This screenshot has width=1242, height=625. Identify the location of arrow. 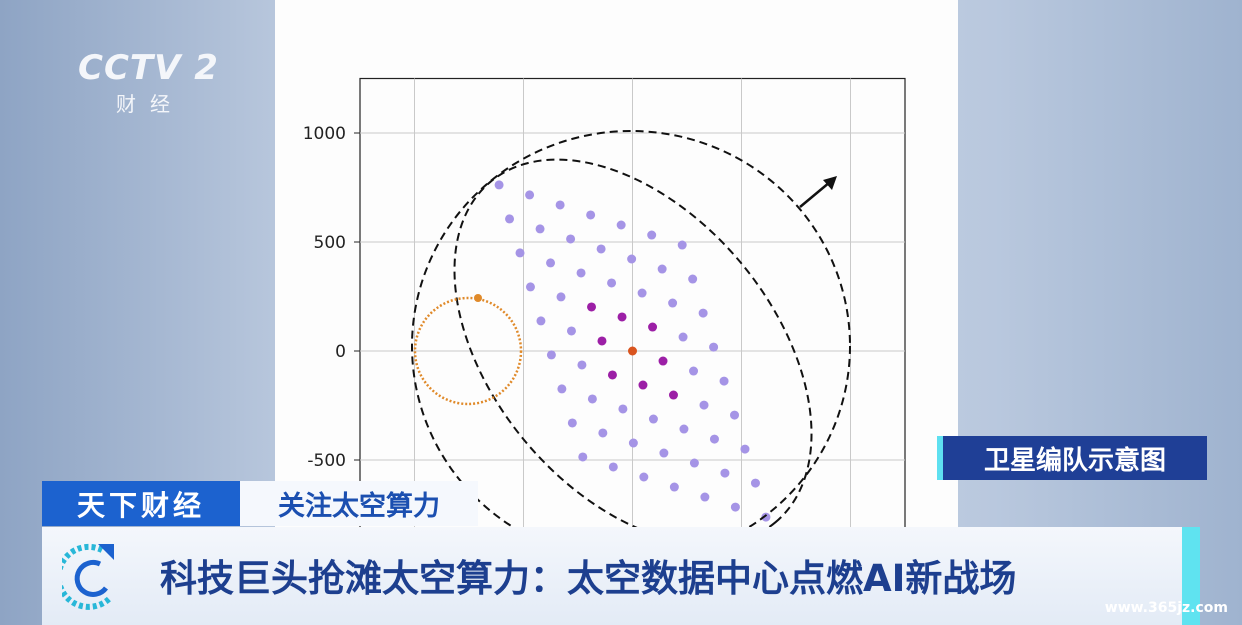
(815, 194).